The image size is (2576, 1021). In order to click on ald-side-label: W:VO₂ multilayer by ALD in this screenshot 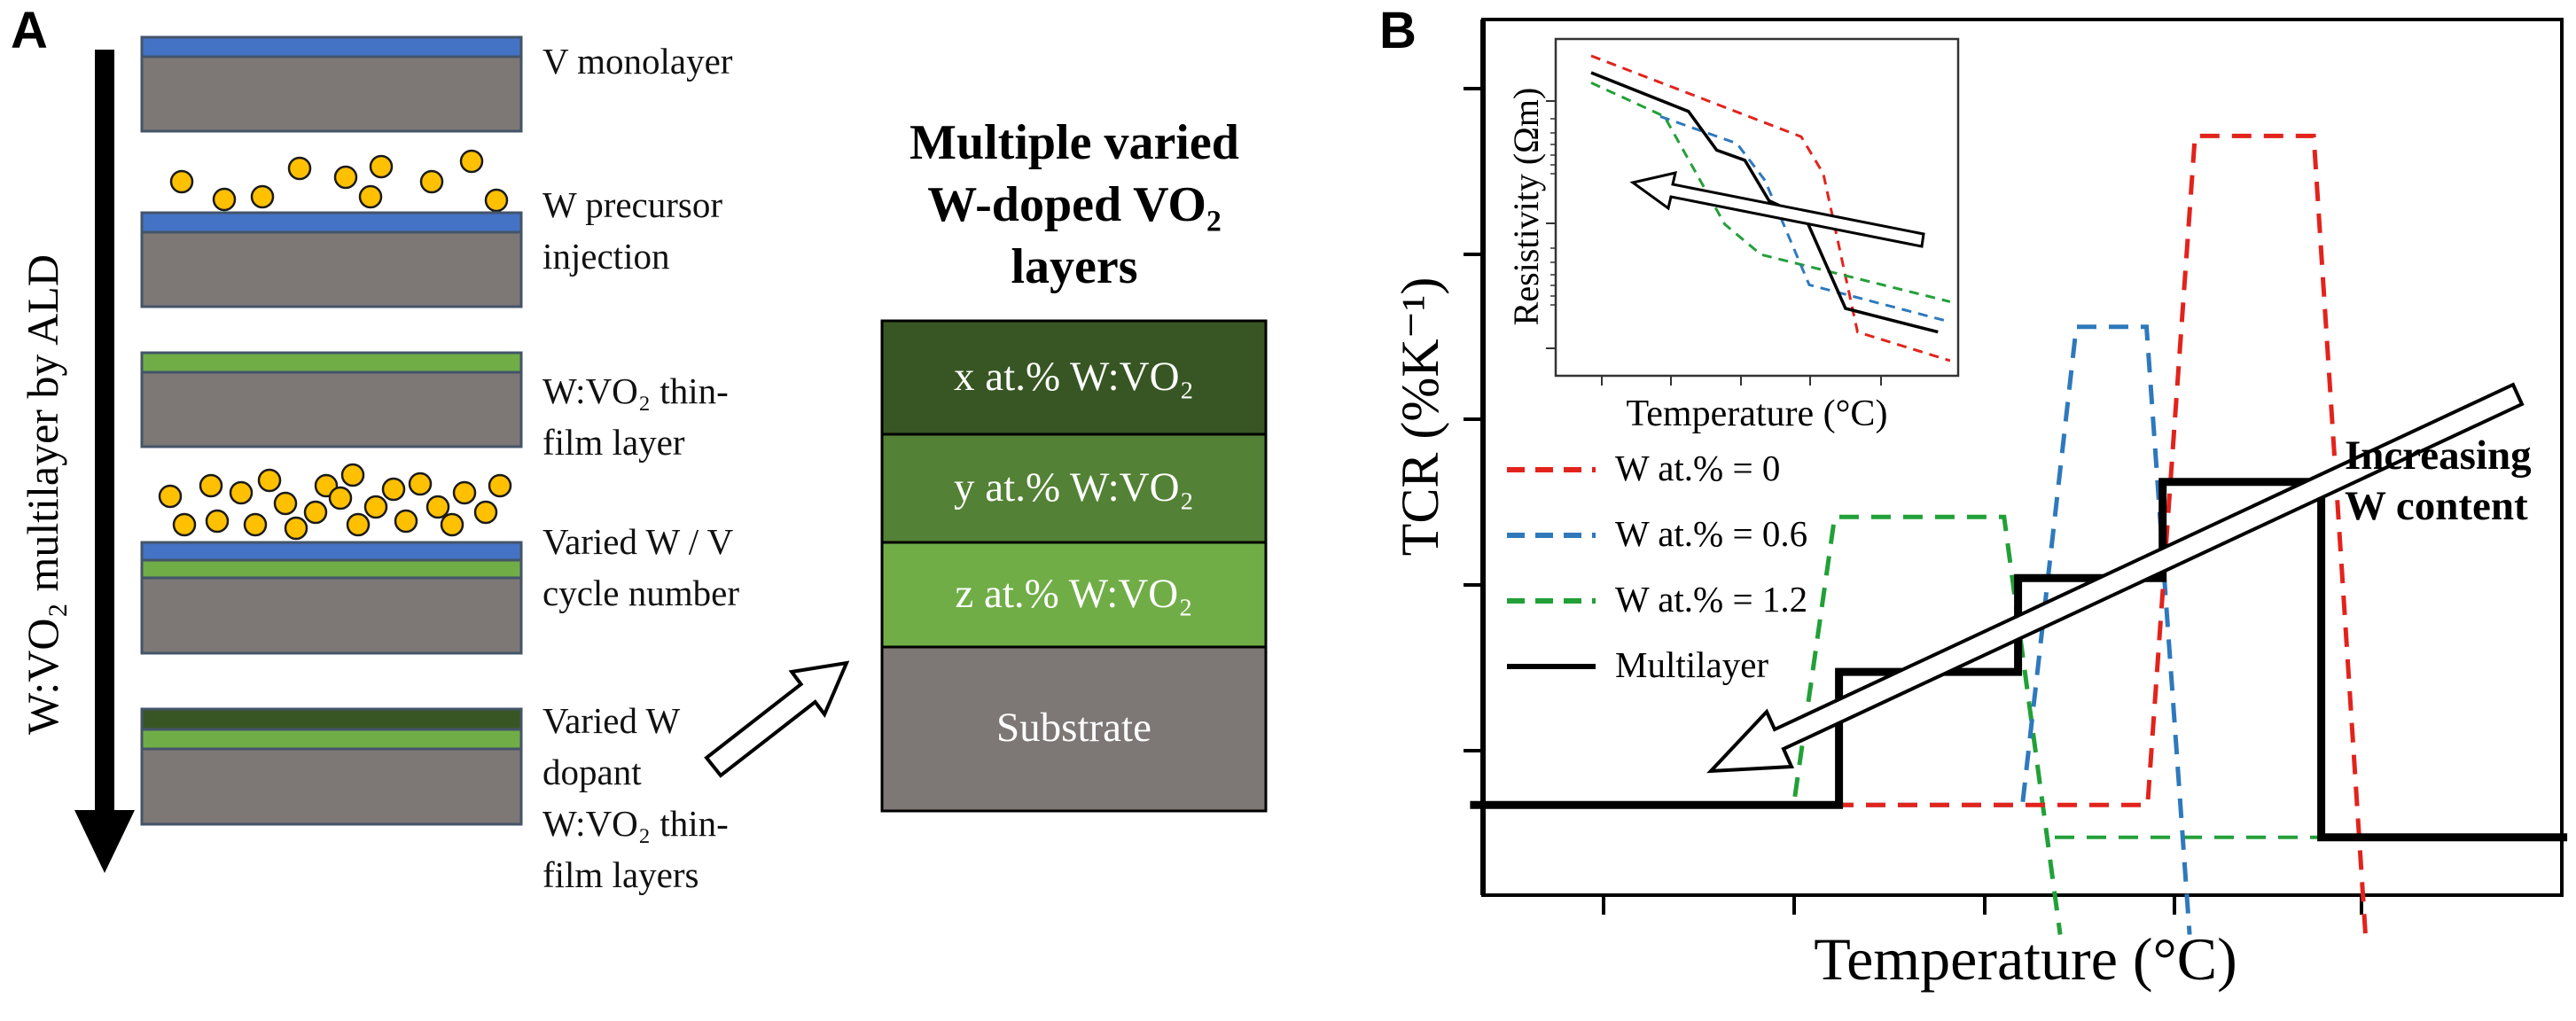, I will do `click(42, 494)`.